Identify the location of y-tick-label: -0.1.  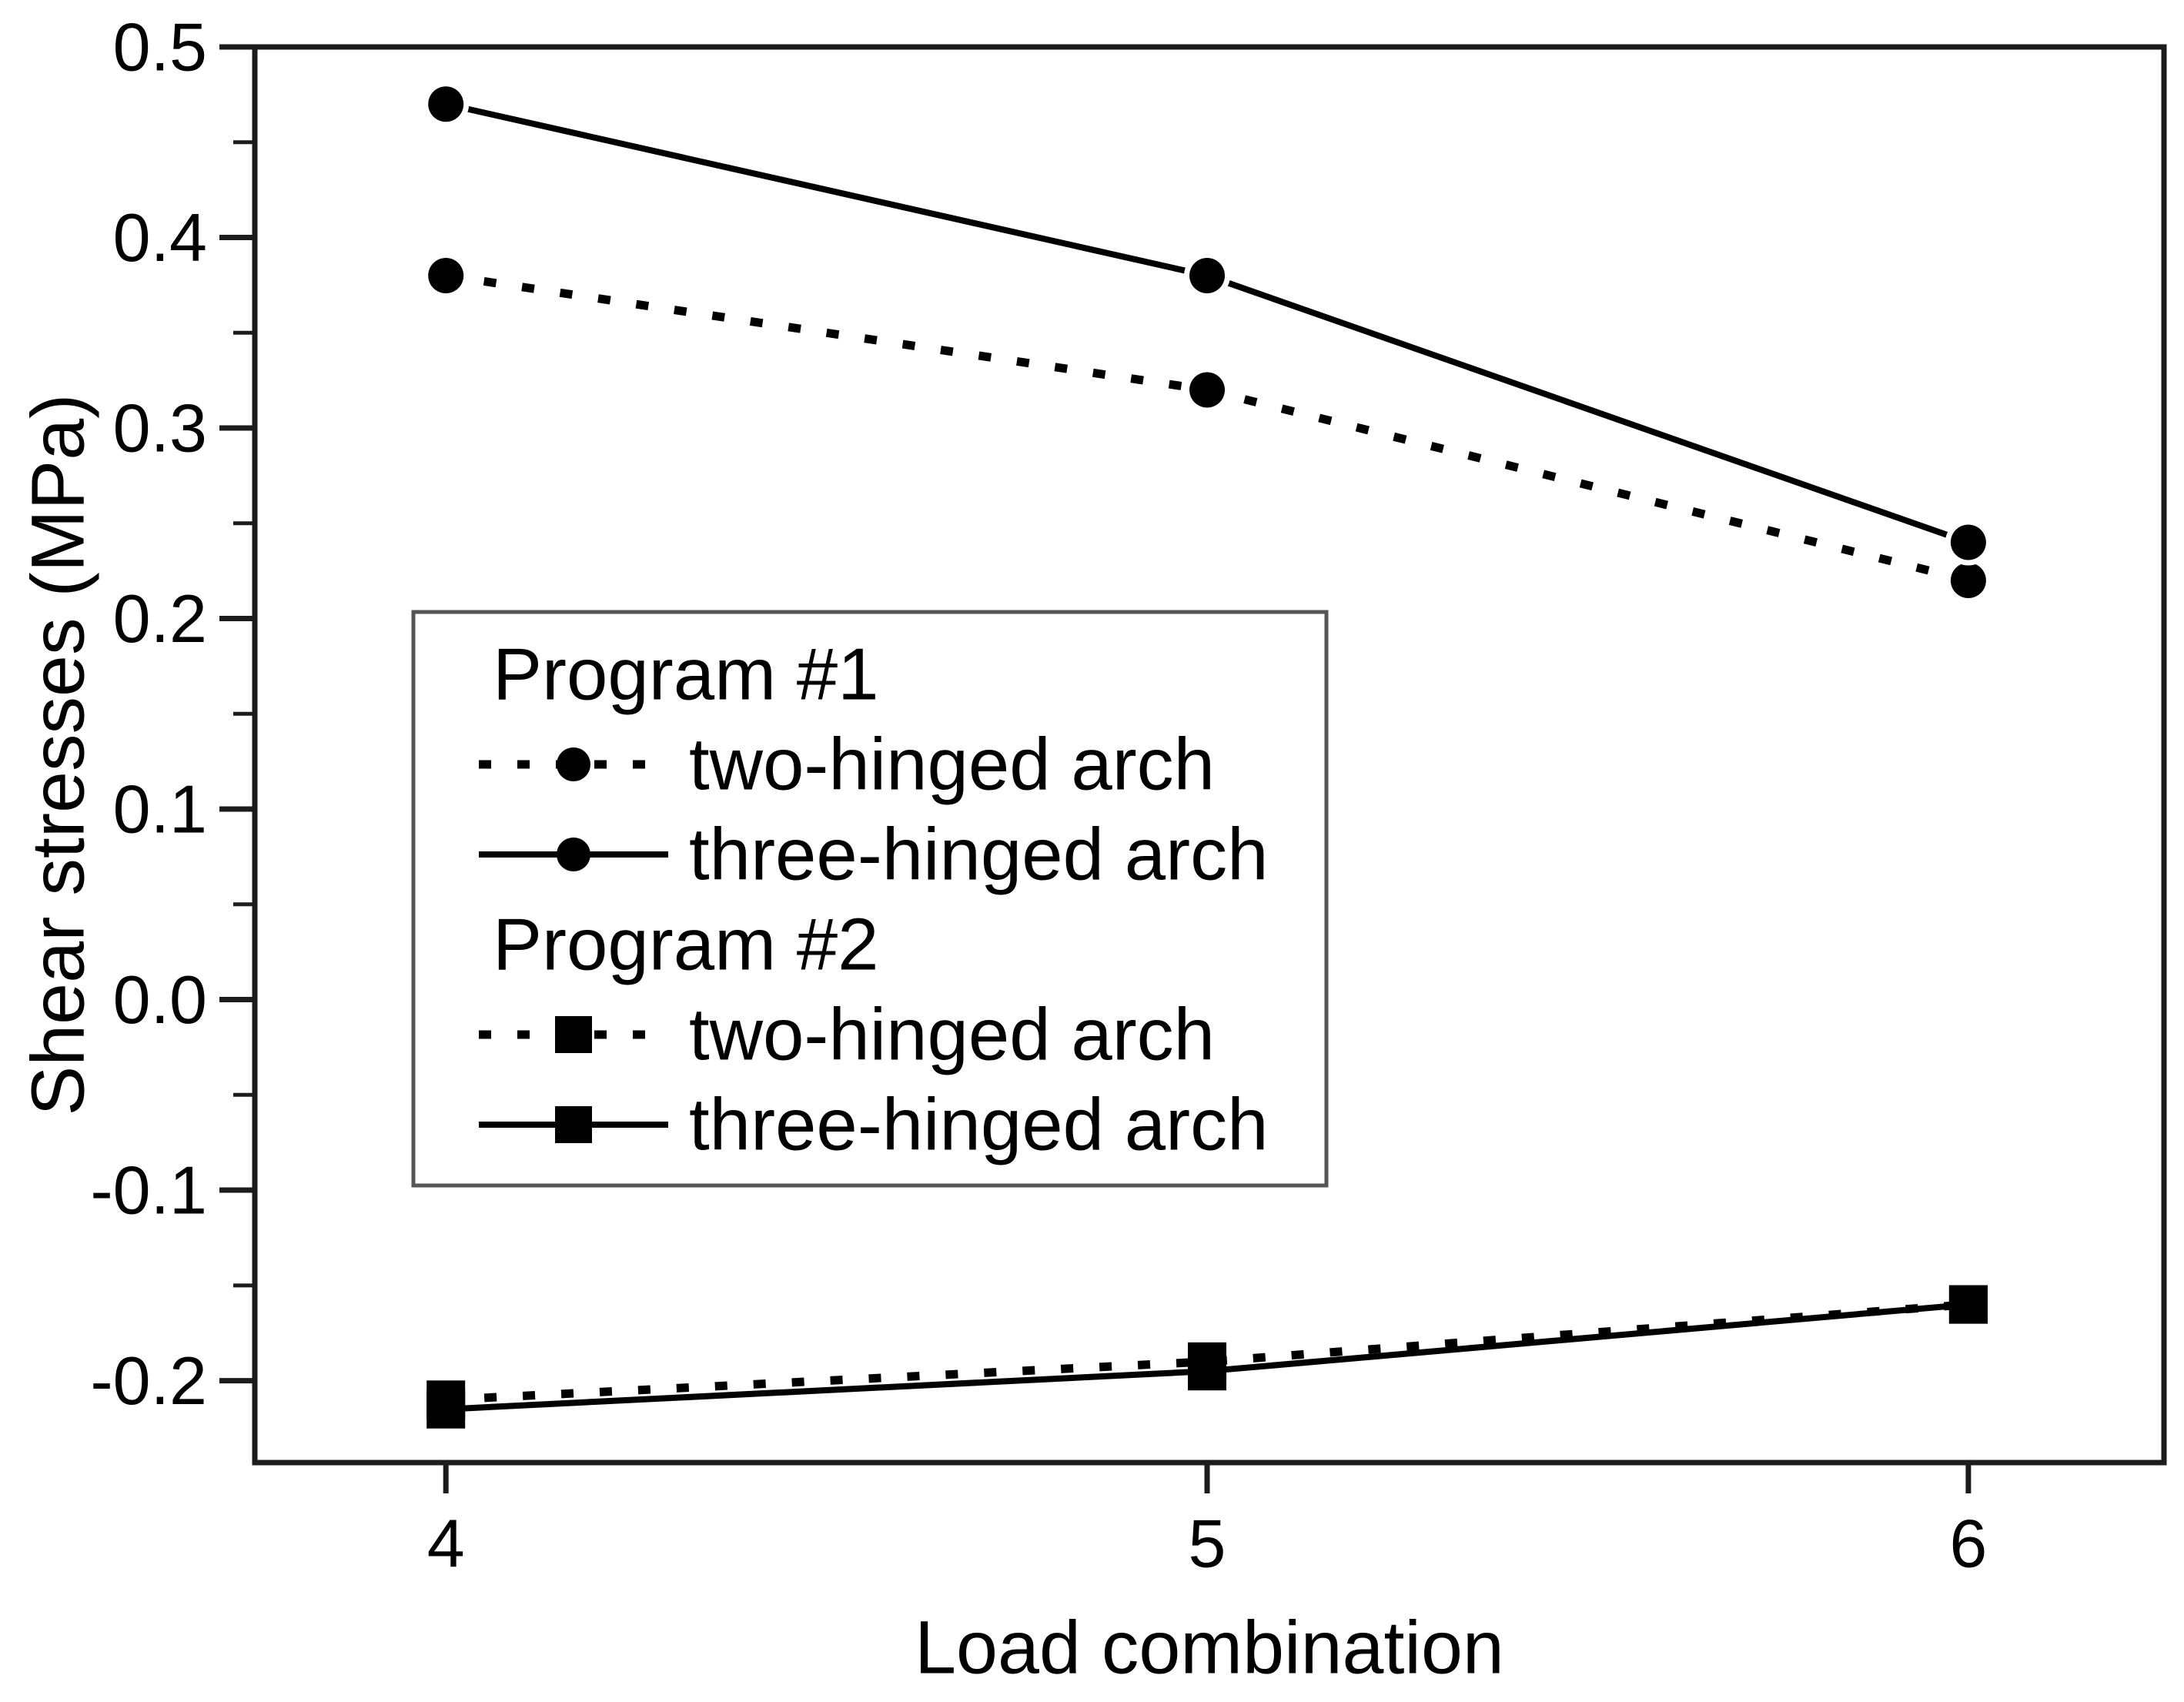
(148, 1190).